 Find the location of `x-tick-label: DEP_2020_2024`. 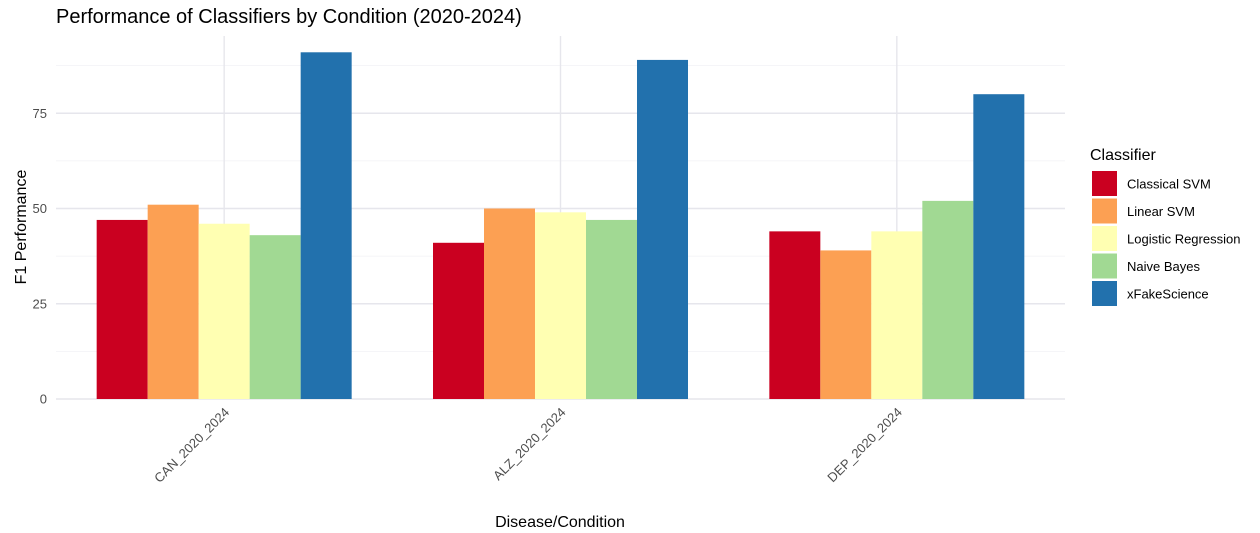

x-tick-label: DEP_2020_2024 is located at coordinates (864, 445).